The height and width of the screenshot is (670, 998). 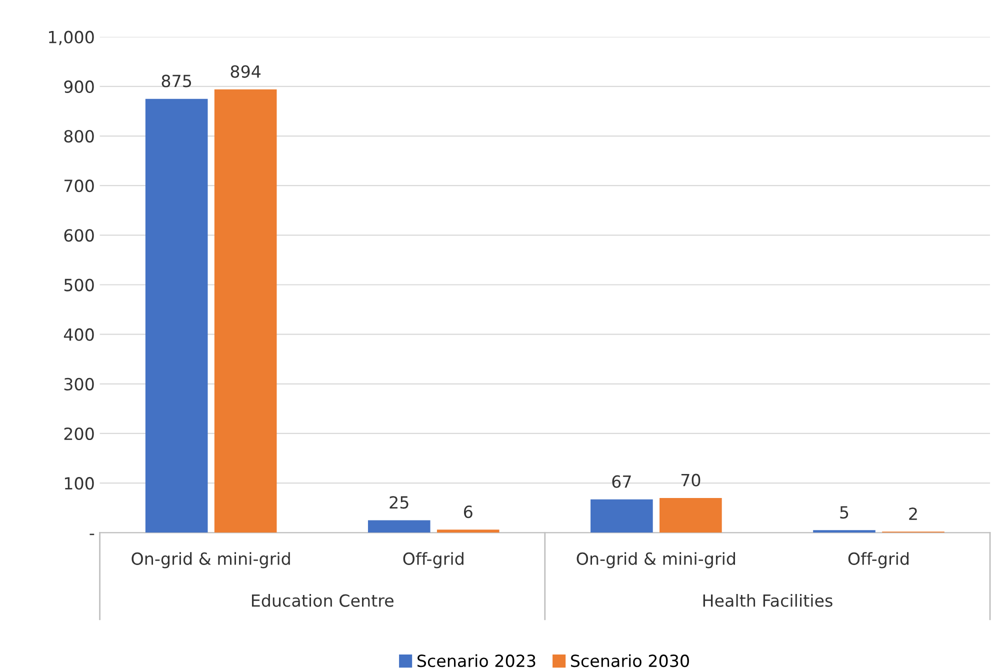 I want to click on data-label: 25, so click(x=399, y=502).